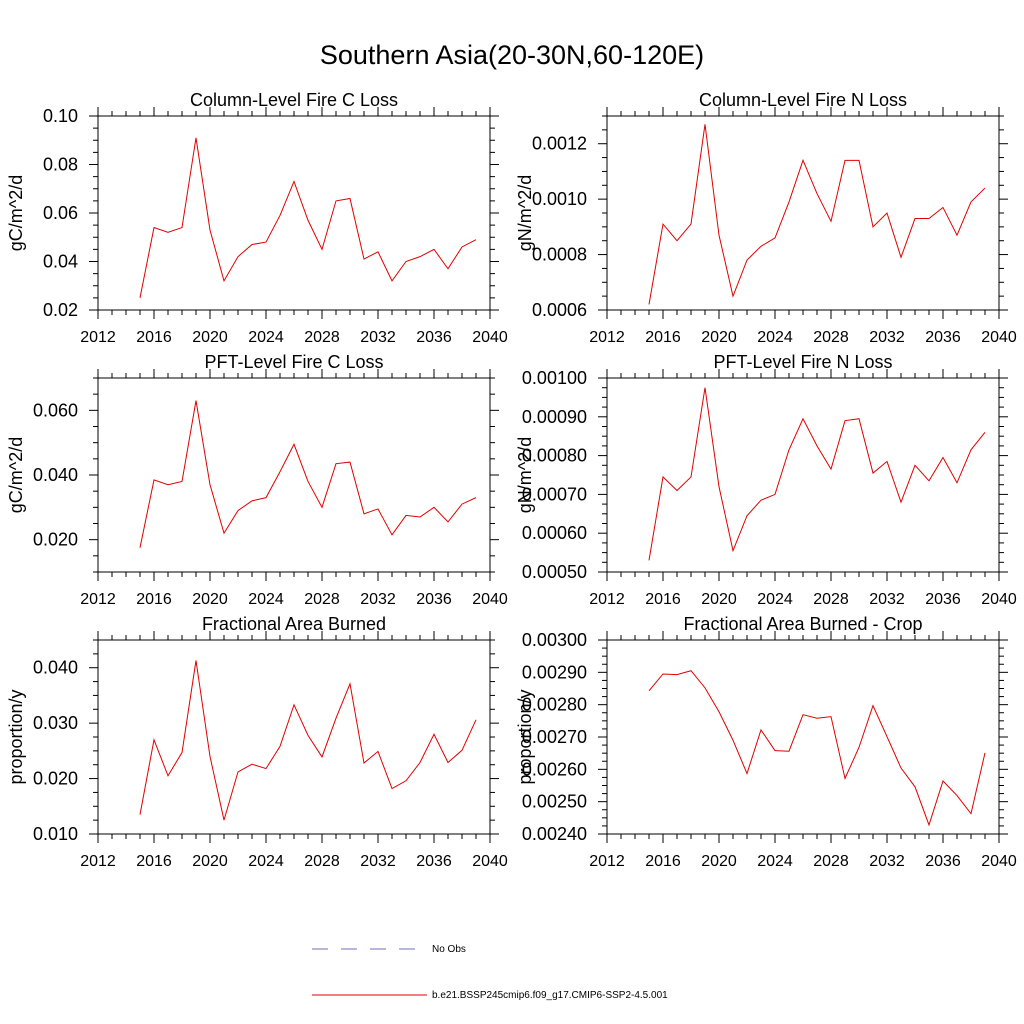  I want to click on pft-fire-n-loss-xtick-label: 2020, so click(719, 599).